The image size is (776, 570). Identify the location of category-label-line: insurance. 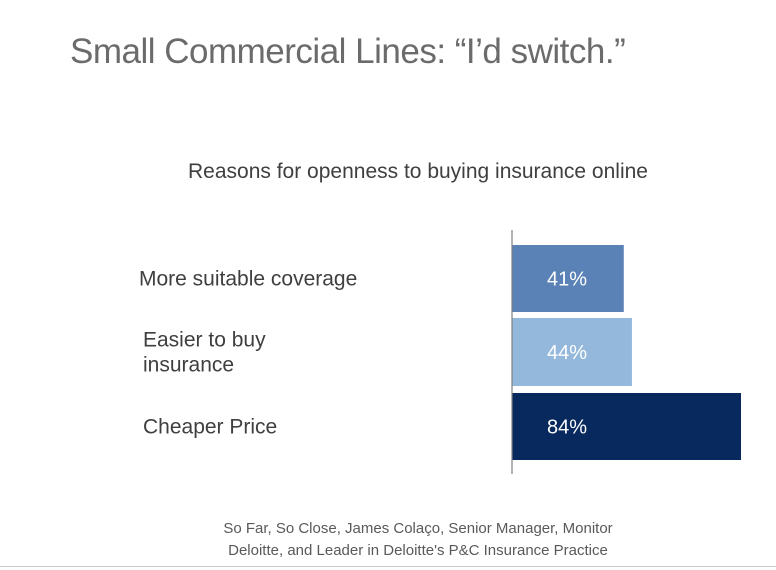
(188, 365).